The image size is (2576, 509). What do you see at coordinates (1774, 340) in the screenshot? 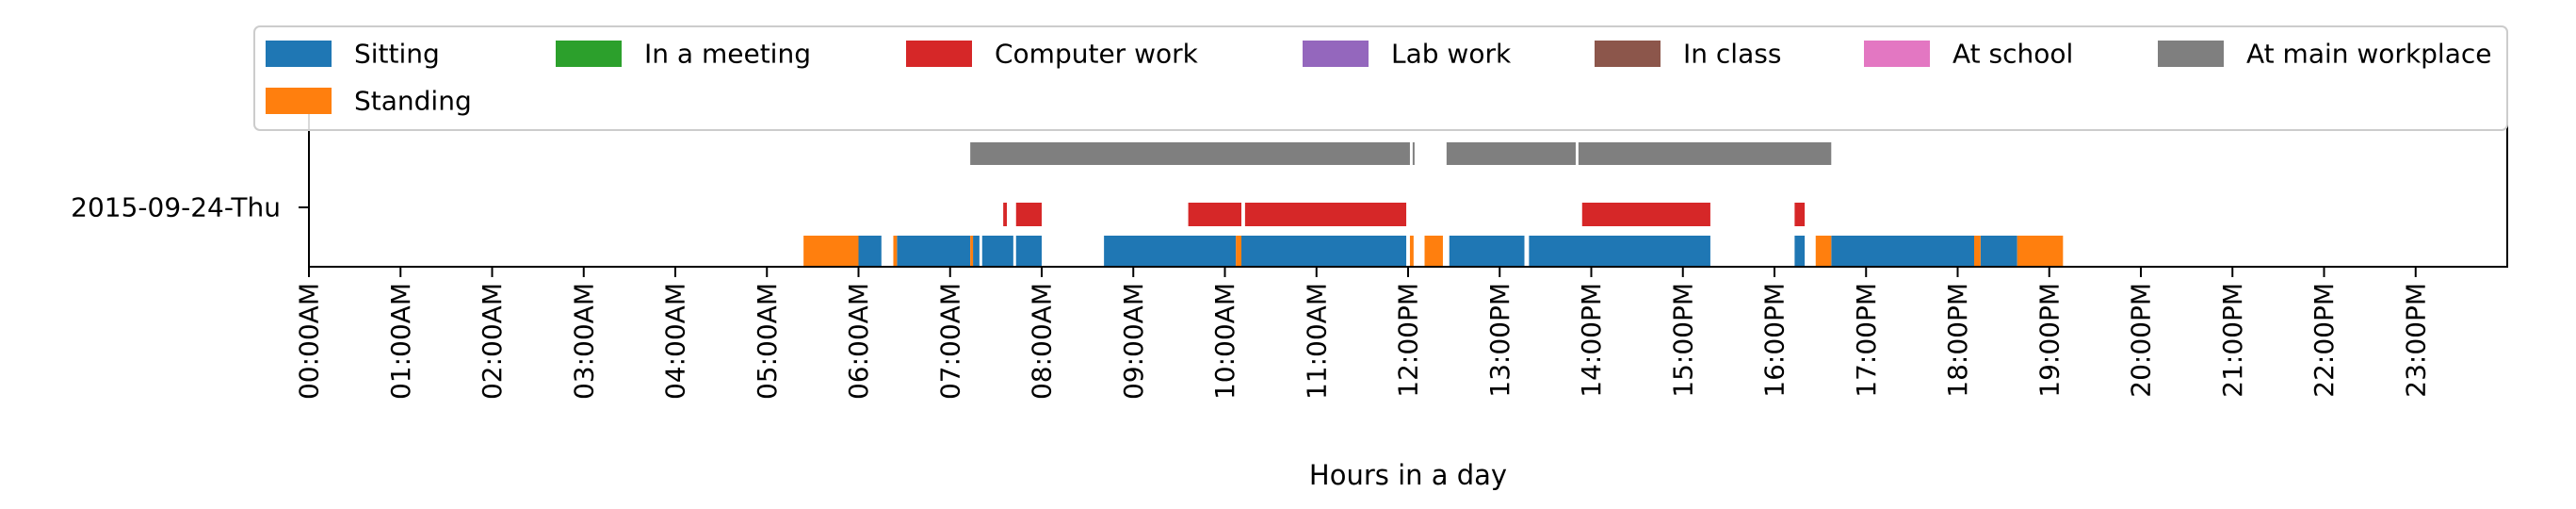
I see `x-tick-label: 16:00PM` at bounding box center [1774, 340].